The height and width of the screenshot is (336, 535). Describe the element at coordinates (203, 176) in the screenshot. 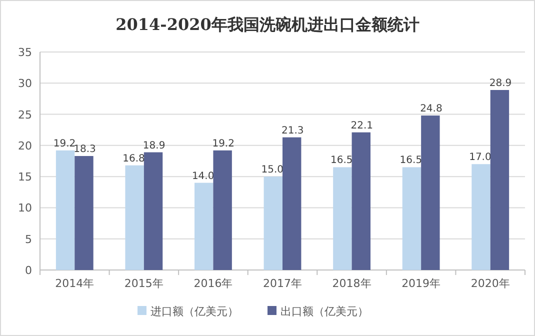

I see `data-label: 14.0` at that location.